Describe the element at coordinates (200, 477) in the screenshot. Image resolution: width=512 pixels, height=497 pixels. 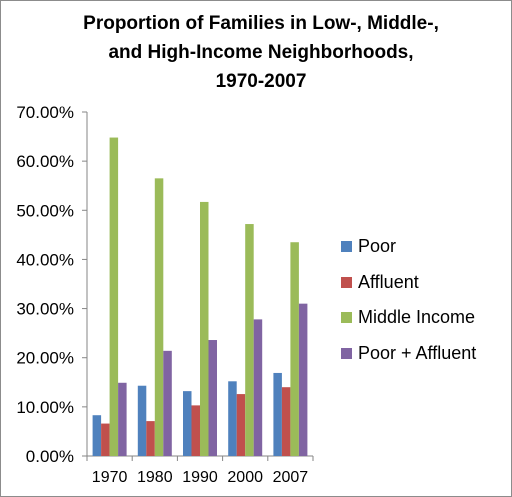
I see `x-tick-label: 1990` at that location.